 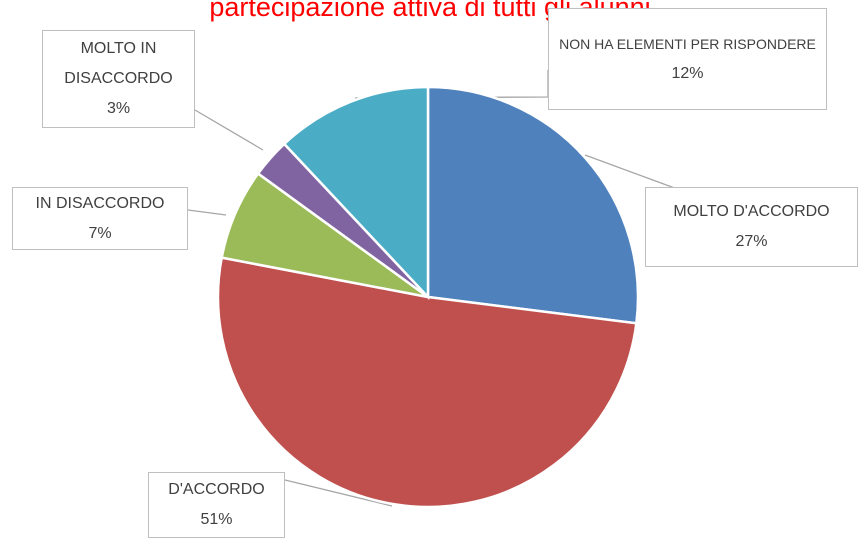 What do you see at coordinates (118, 108) in the screenshot?
I see `value-label: 3%` at bounding box center [118, 108].